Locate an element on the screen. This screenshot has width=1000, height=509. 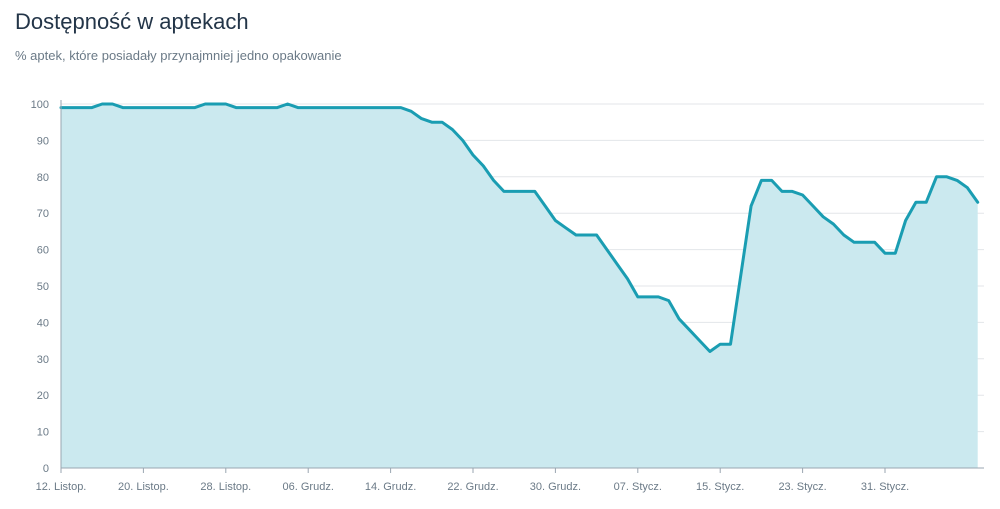
x-tick-label: 22. Grudz. is located at coordinates (472, 487).